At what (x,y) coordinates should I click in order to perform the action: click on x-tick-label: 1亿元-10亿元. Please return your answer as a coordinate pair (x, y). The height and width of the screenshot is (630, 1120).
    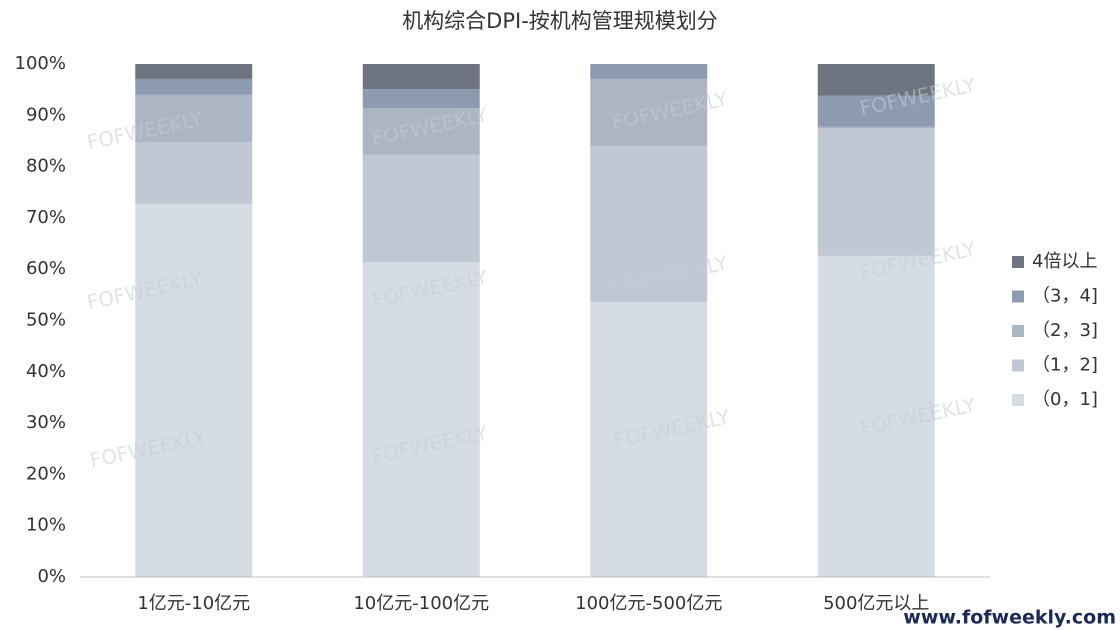
    Looking at the image, I should click on (193, 603).